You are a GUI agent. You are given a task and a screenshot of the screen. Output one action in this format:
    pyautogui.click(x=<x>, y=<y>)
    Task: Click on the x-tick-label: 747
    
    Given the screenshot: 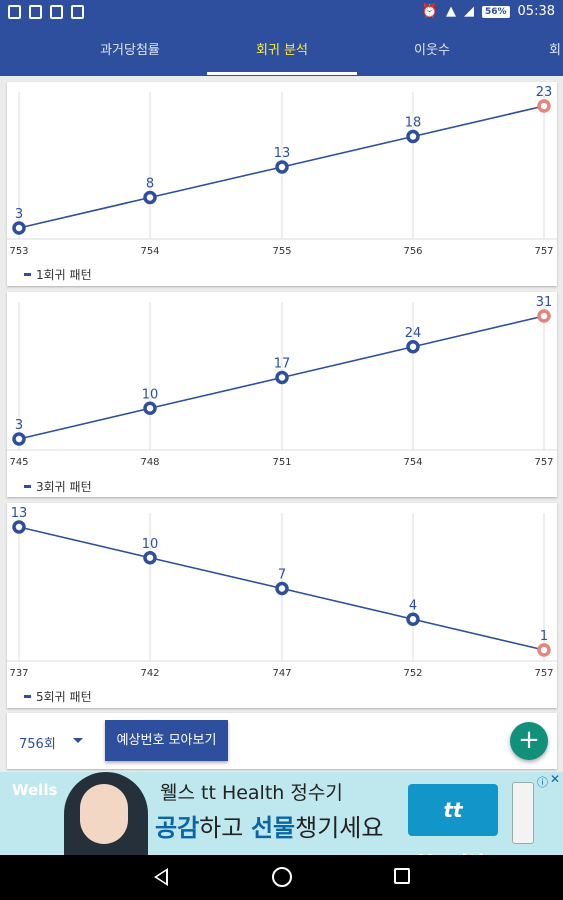 What is the action you would take?
    pyautogui.click(x=281, y=673)
    